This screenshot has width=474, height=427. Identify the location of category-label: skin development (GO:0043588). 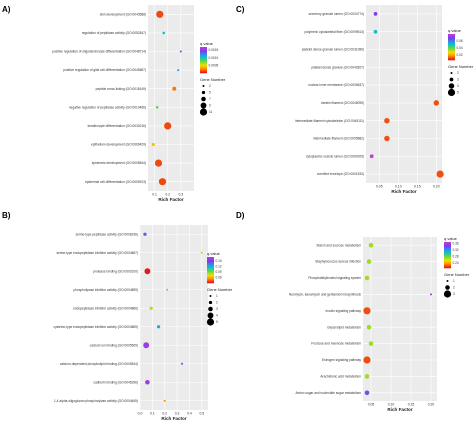
(123, 14).